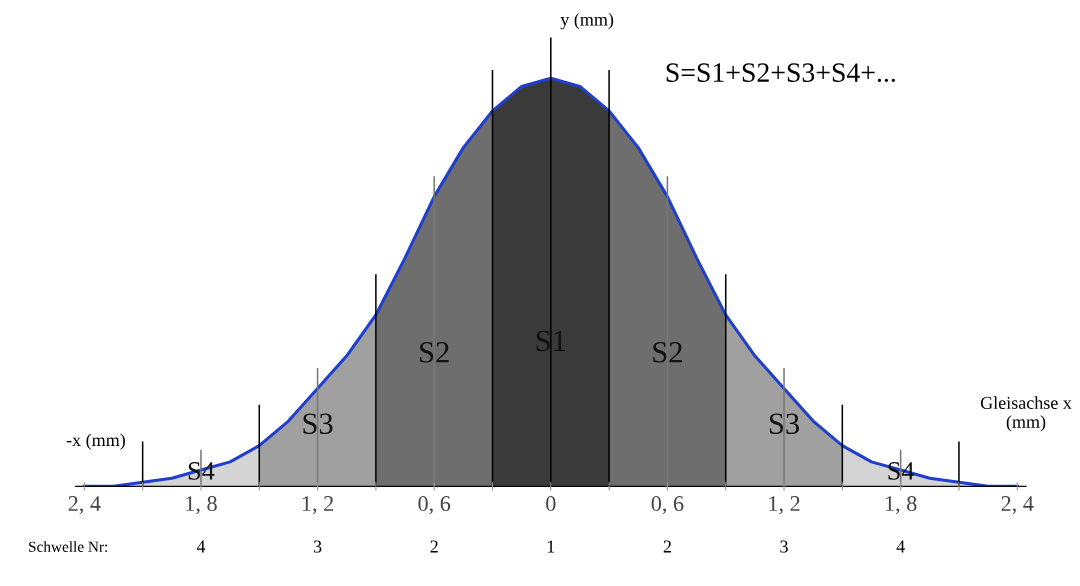  I want to click on y-axis-title: y (mm), so click(587, 21).